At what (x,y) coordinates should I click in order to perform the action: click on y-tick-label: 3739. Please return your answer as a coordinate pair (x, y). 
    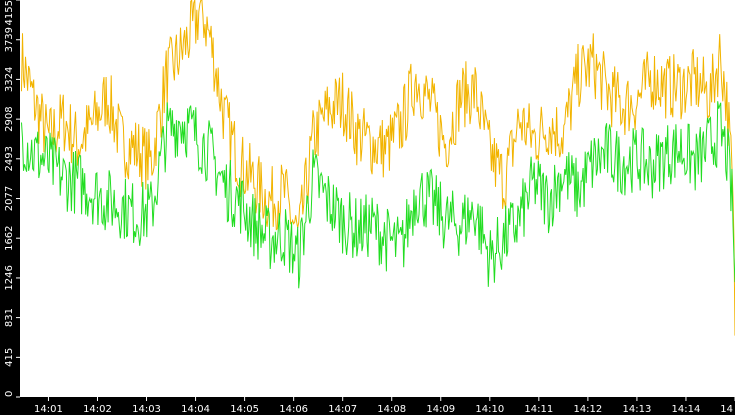
    Looking at the image, I should click on (9, 39).